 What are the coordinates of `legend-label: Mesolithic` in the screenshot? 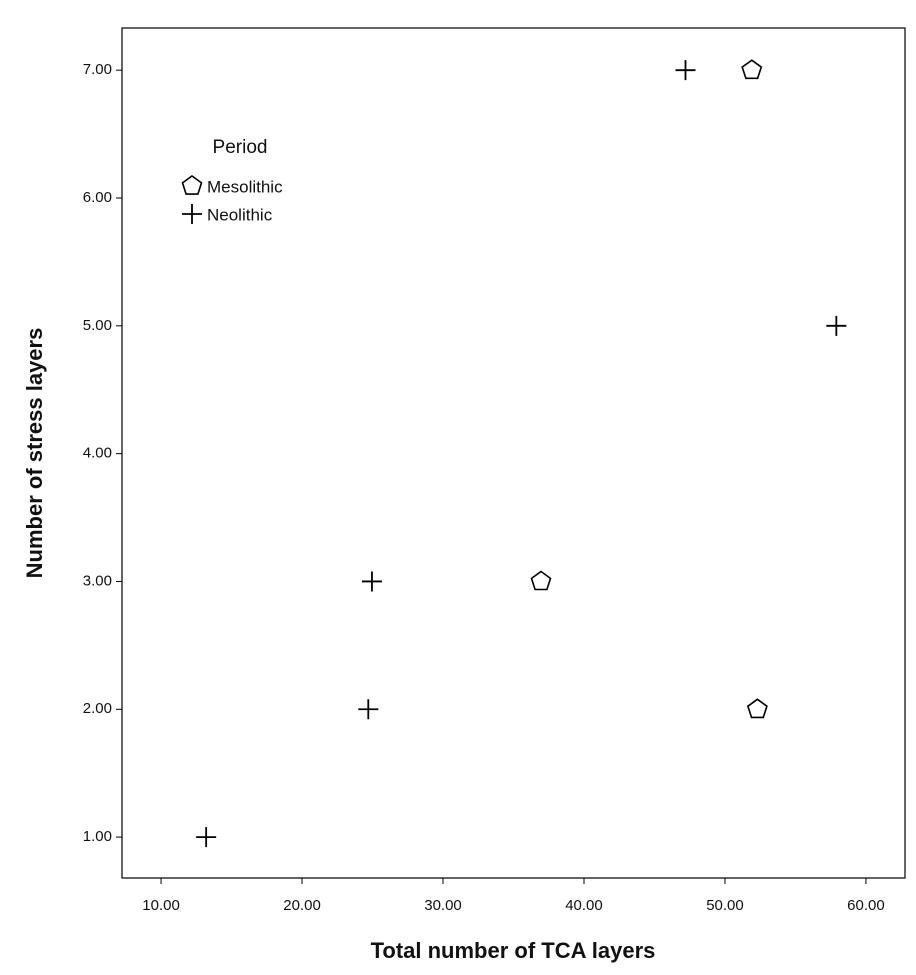 It's located at (245, 186).